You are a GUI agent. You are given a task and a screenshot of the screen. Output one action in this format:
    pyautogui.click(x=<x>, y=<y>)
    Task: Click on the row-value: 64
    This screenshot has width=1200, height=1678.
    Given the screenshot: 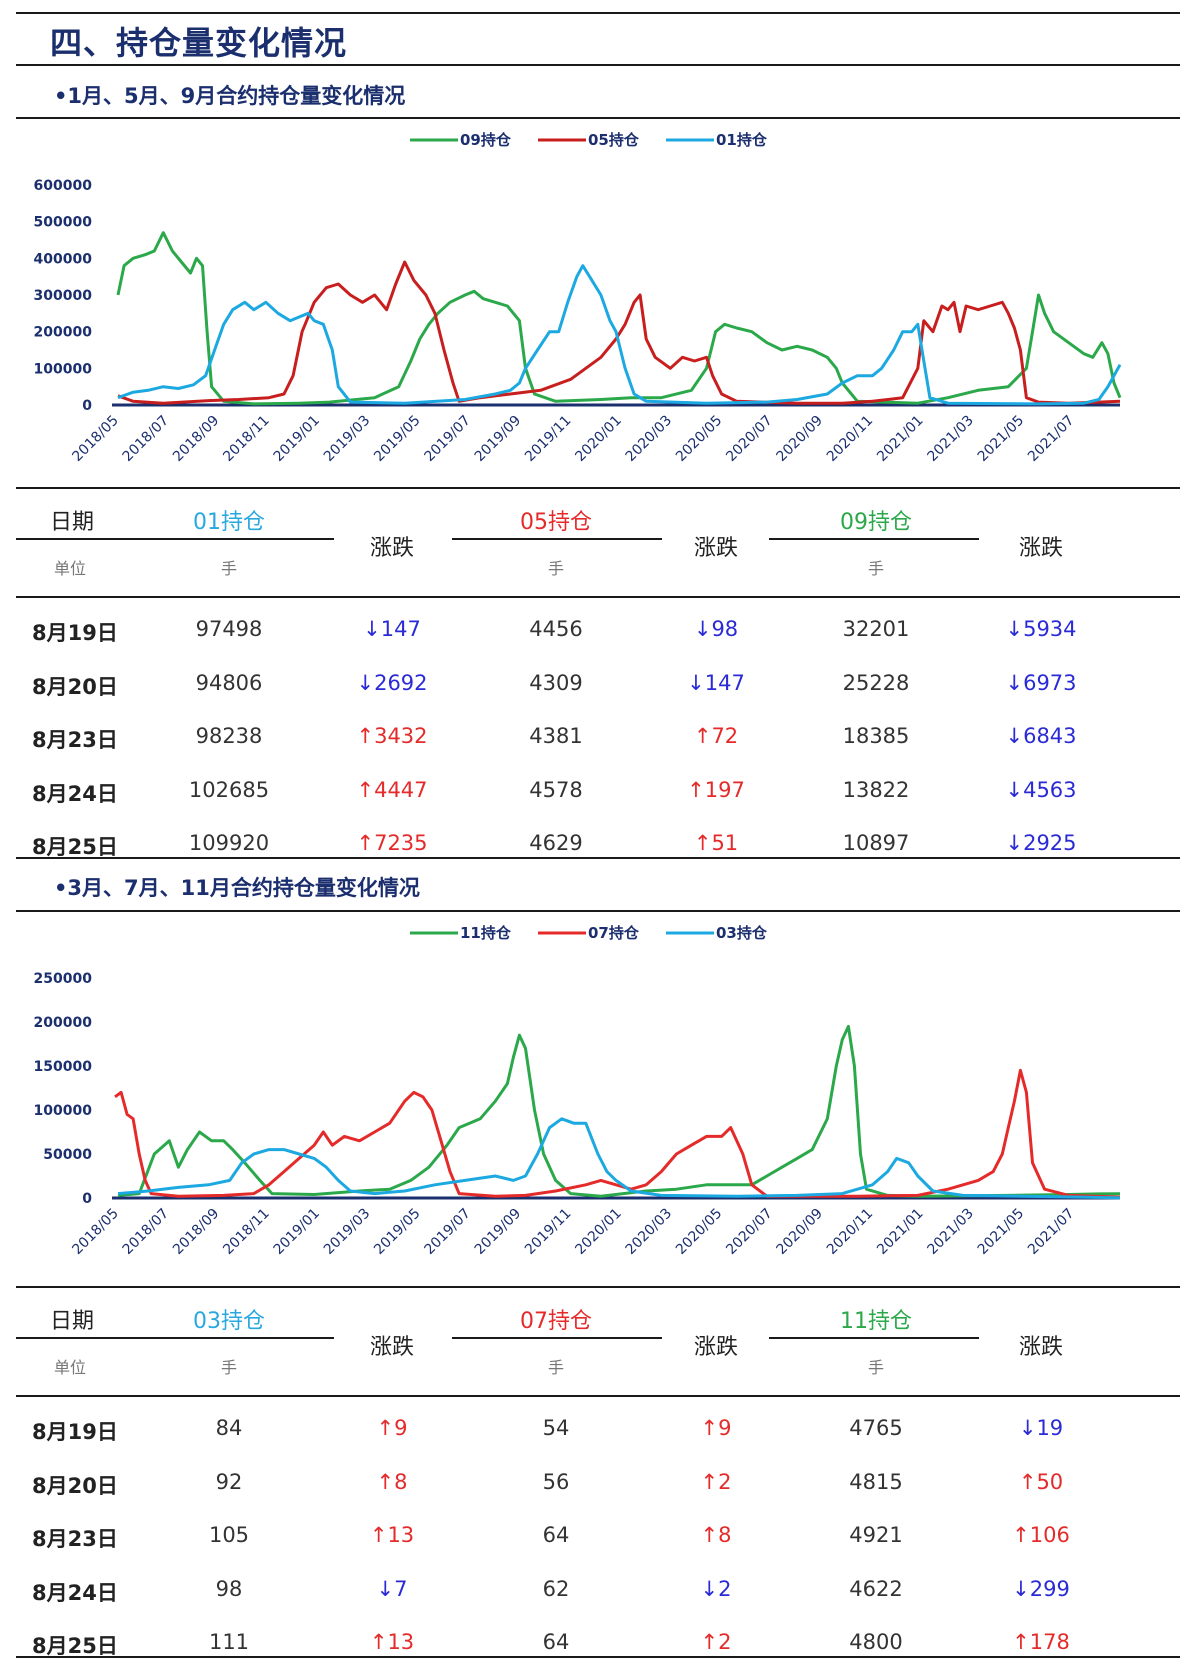 What is the action you would take?
    pyautogui.click(x=556, y=1642)
    